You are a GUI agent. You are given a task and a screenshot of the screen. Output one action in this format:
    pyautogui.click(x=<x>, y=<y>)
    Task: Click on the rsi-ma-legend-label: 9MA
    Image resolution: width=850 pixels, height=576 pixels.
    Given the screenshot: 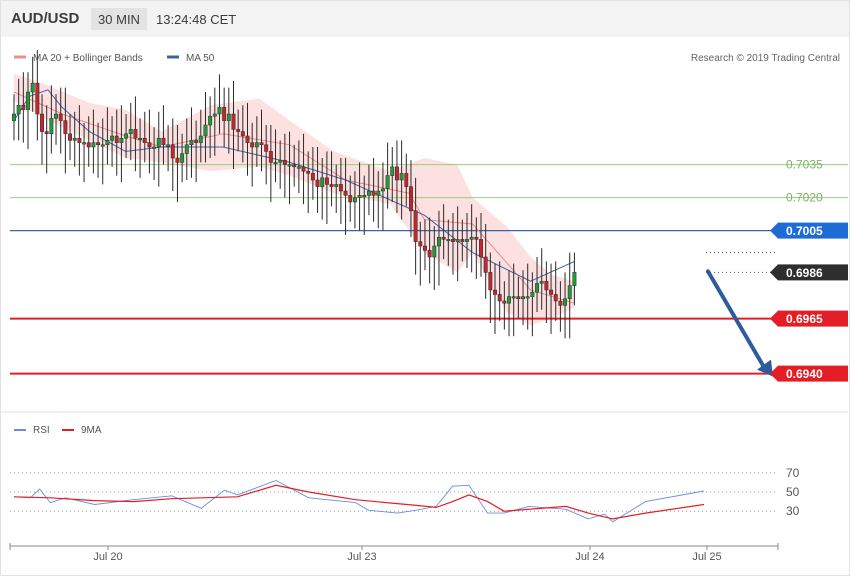 What is the action you would take?
    pyautogui.click(x=91, y=430)
    